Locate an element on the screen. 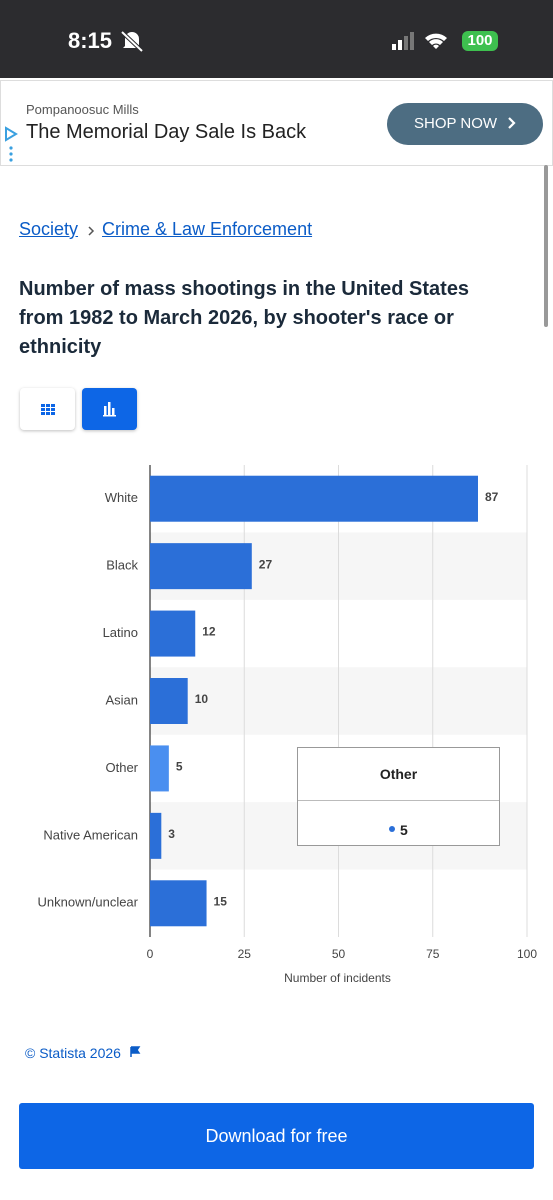 This screenshot has width=553, height=1200. breadcrumb-link: Crime & Law Enforcement is located at coordinates (207, 229).